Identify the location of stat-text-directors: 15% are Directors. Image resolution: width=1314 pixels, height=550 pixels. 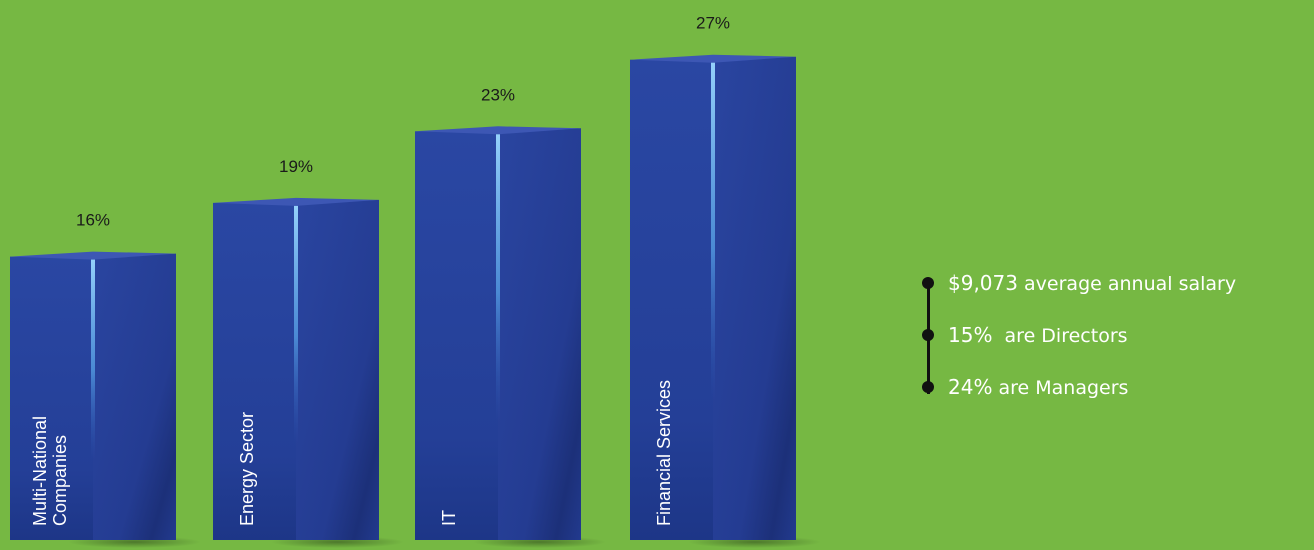
(1038, 335).